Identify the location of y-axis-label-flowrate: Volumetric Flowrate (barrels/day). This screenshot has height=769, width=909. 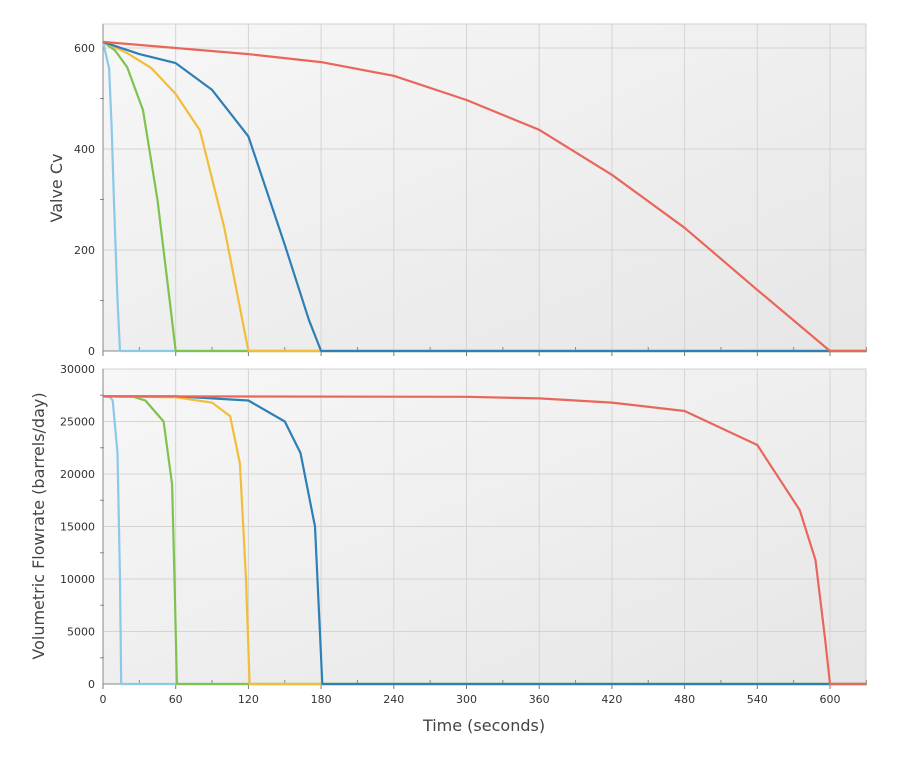
(38, 525).